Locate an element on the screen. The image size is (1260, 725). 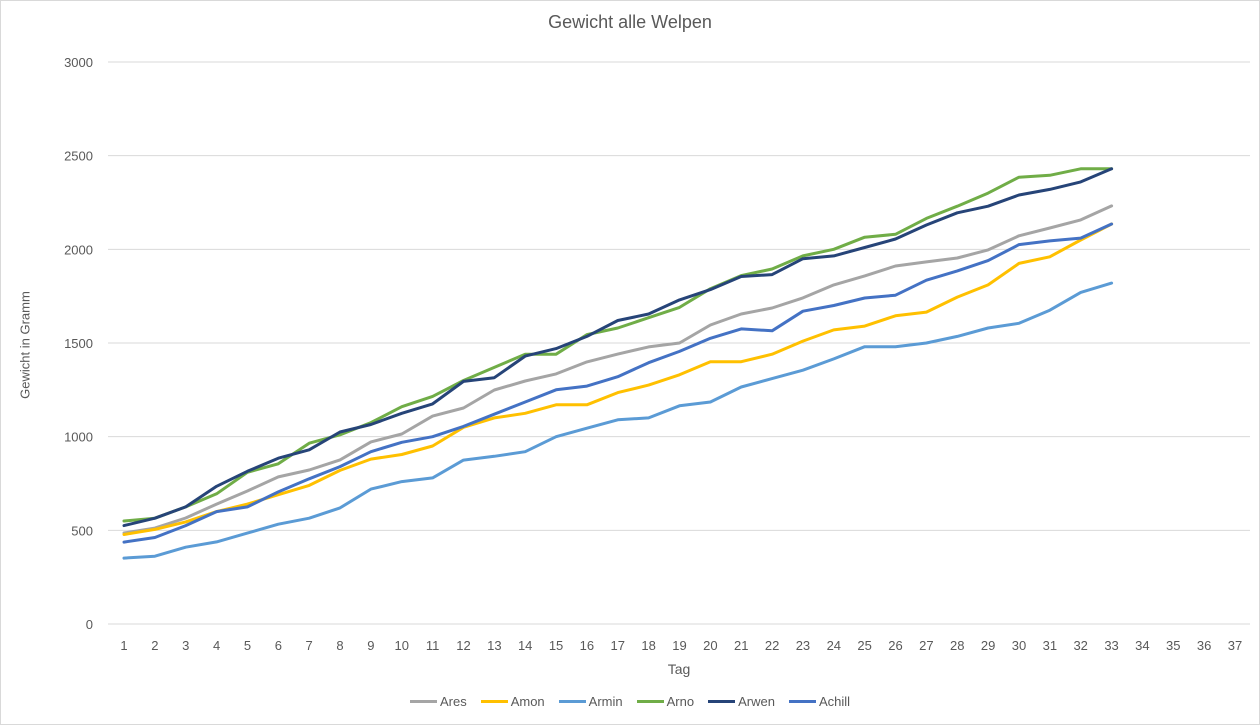
legend-label: Achill is located at coordinates (834, 701).